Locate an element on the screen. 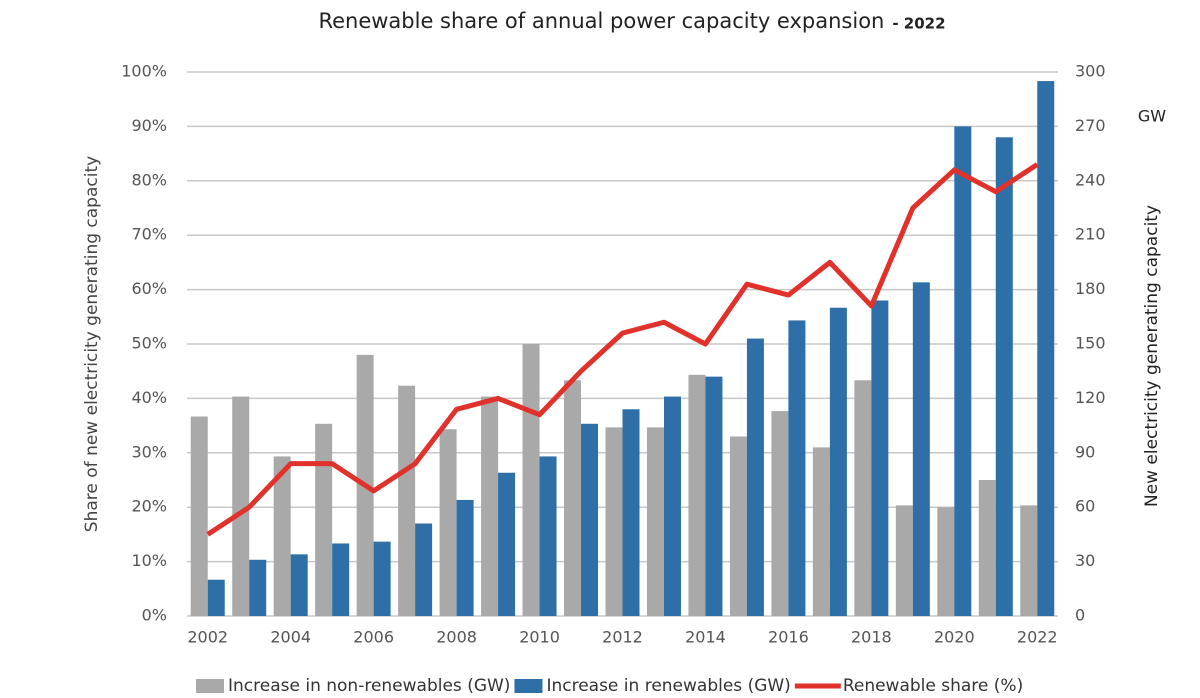  x-tick-label: 2008 is located at coordinates (456, 637).